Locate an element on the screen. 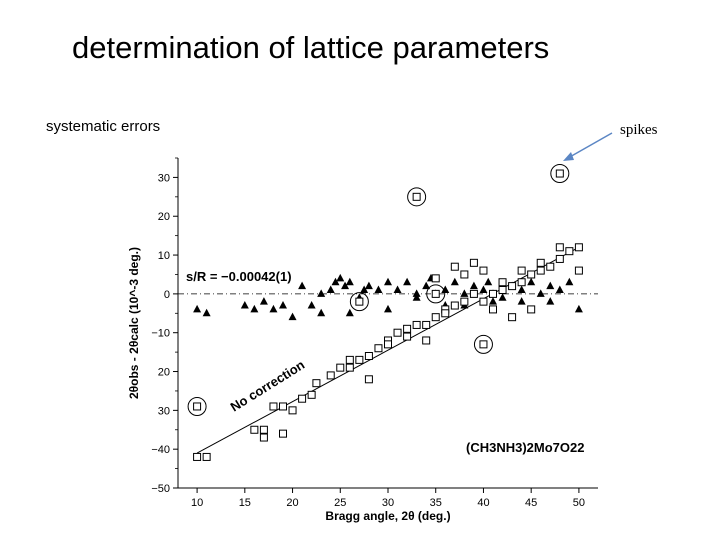  y-tick-label: −40 is located at coordinates (160, 450).